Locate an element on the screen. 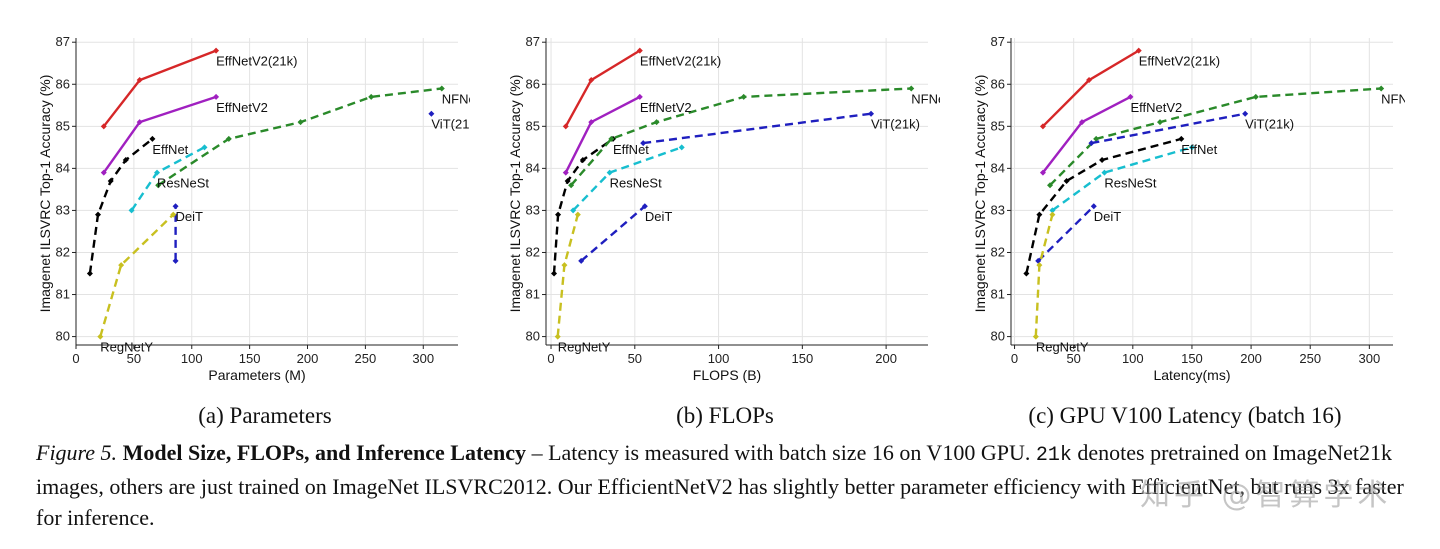 This screenshot has height=549, width=1440. y-tick-label: 85 is located at coordinates (63, 125).